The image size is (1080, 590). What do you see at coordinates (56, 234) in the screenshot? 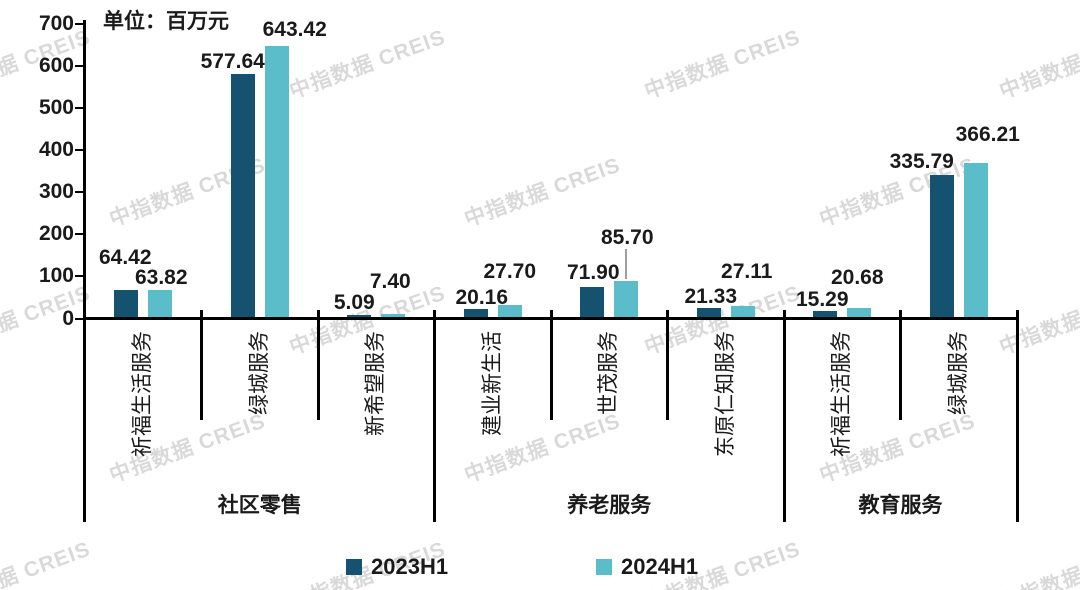
I see `y-tick-label: 200` at bounding box center [56, 234].